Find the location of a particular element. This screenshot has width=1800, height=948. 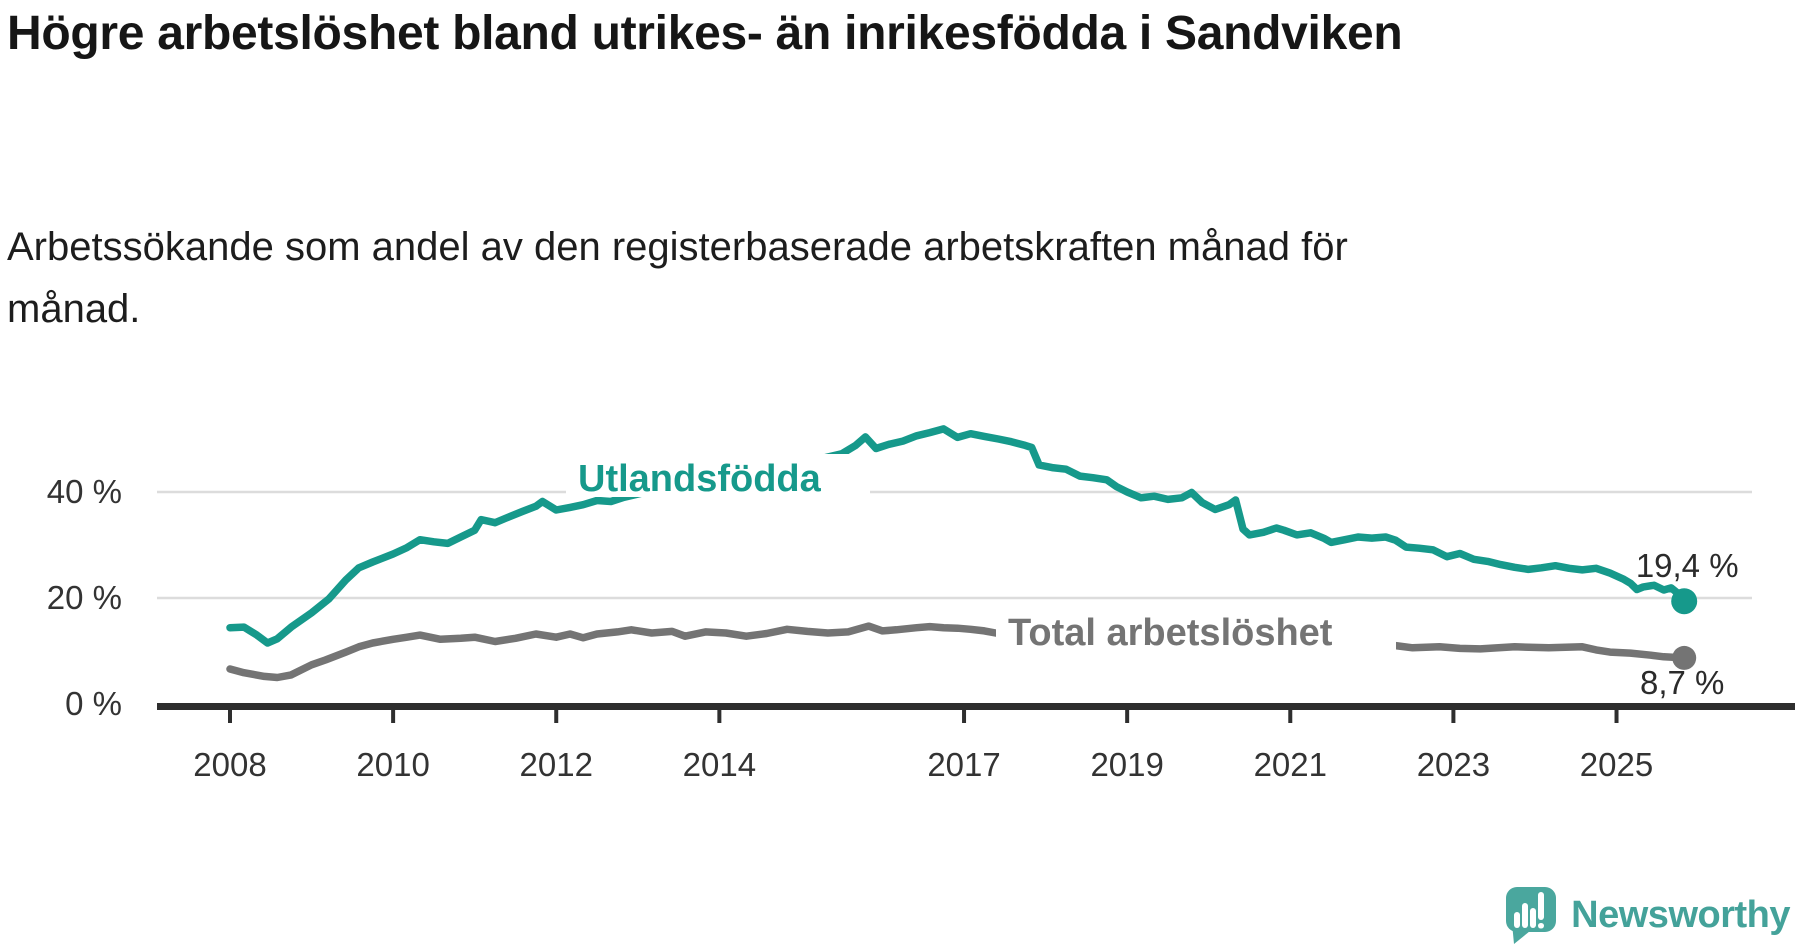

newsworthy-logo: Newsworthy is located at coordinates (1648, 915).